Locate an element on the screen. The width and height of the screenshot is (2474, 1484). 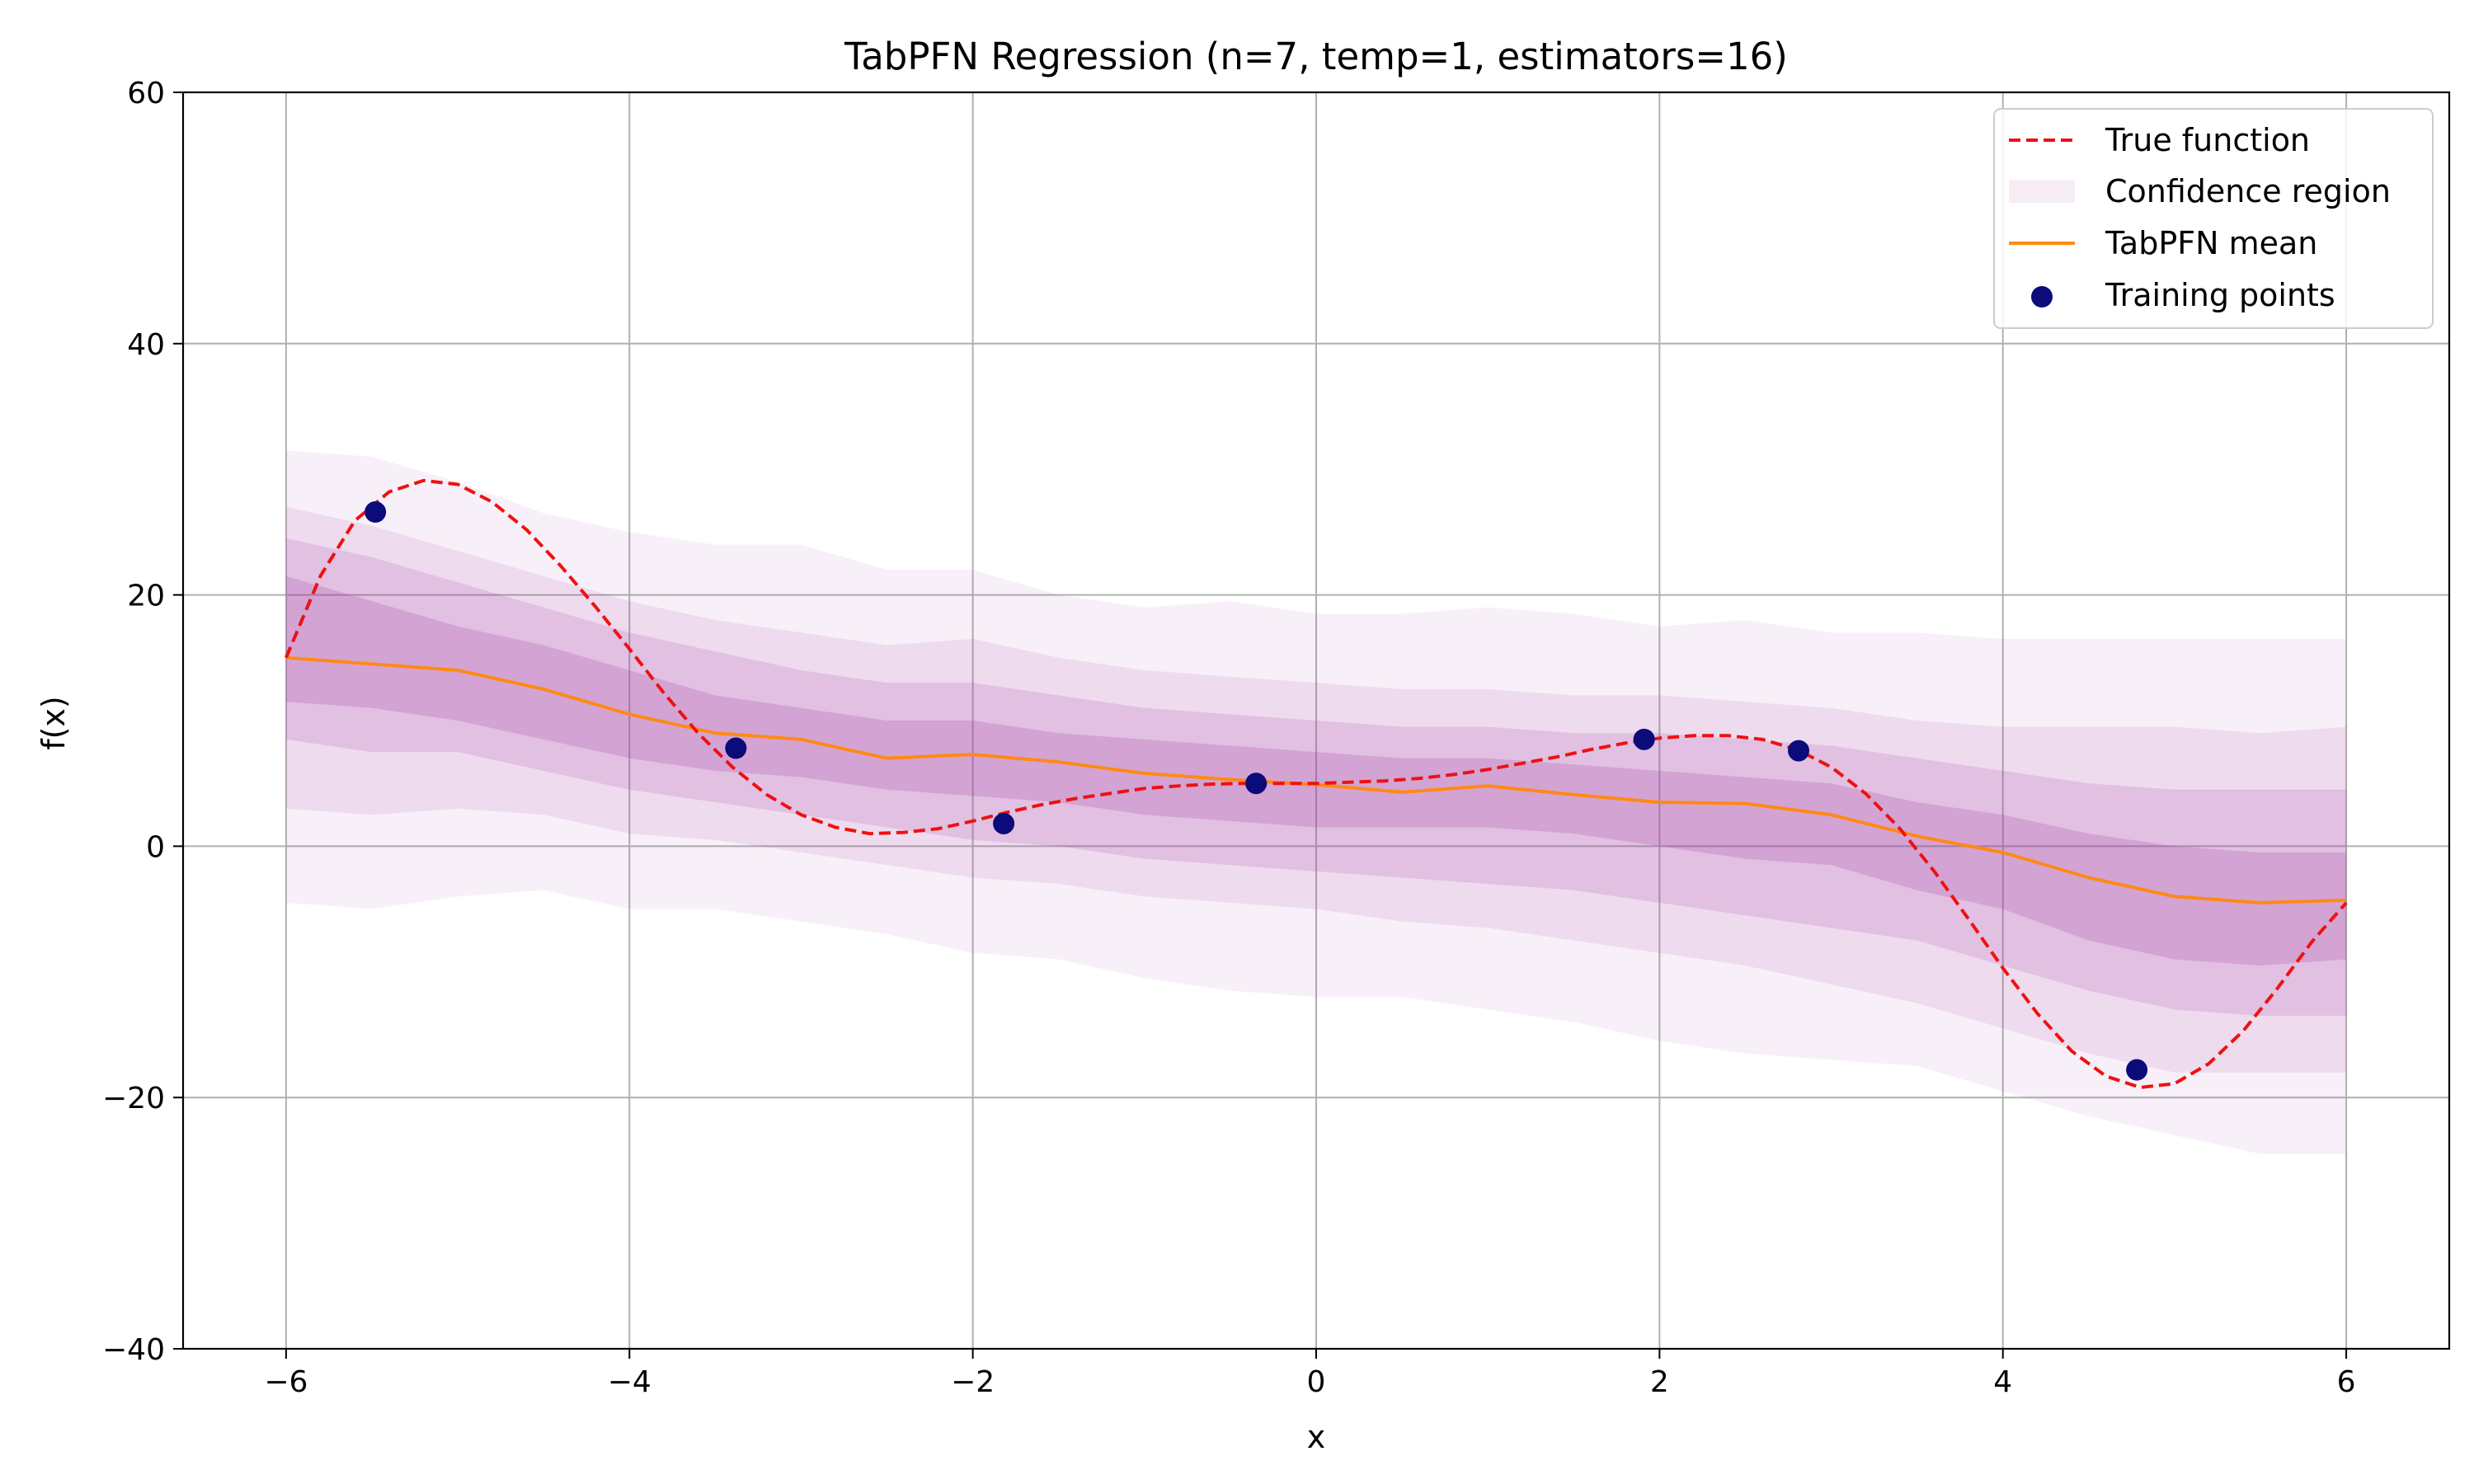
x-tick-label: 4 is located at coordinates (2002, 1382).